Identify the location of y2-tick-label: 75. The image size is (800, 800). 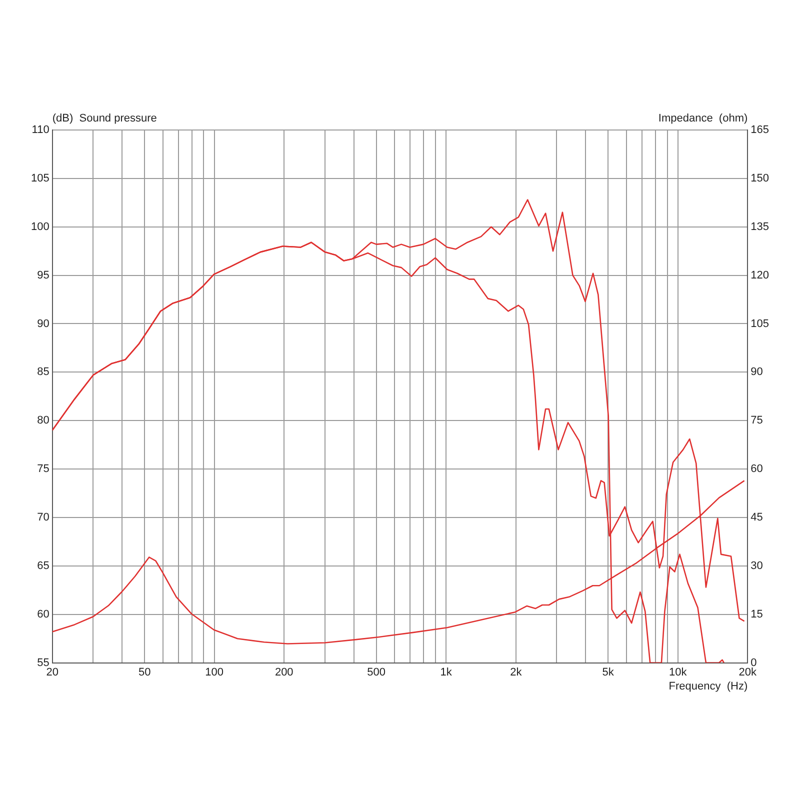
(756, 420).